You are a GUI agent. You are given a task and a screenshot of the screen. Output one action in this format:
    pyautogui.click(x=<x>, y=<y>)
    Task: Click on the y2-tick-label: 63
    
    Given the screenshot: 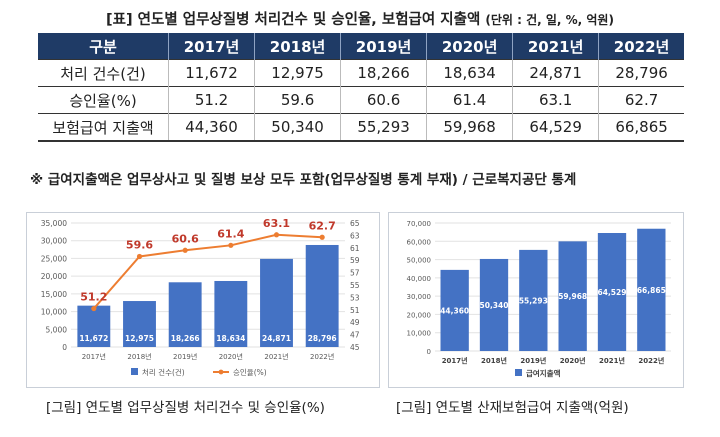 What is the action you would take?
    pyautogui.click(x=355, y=235)
    